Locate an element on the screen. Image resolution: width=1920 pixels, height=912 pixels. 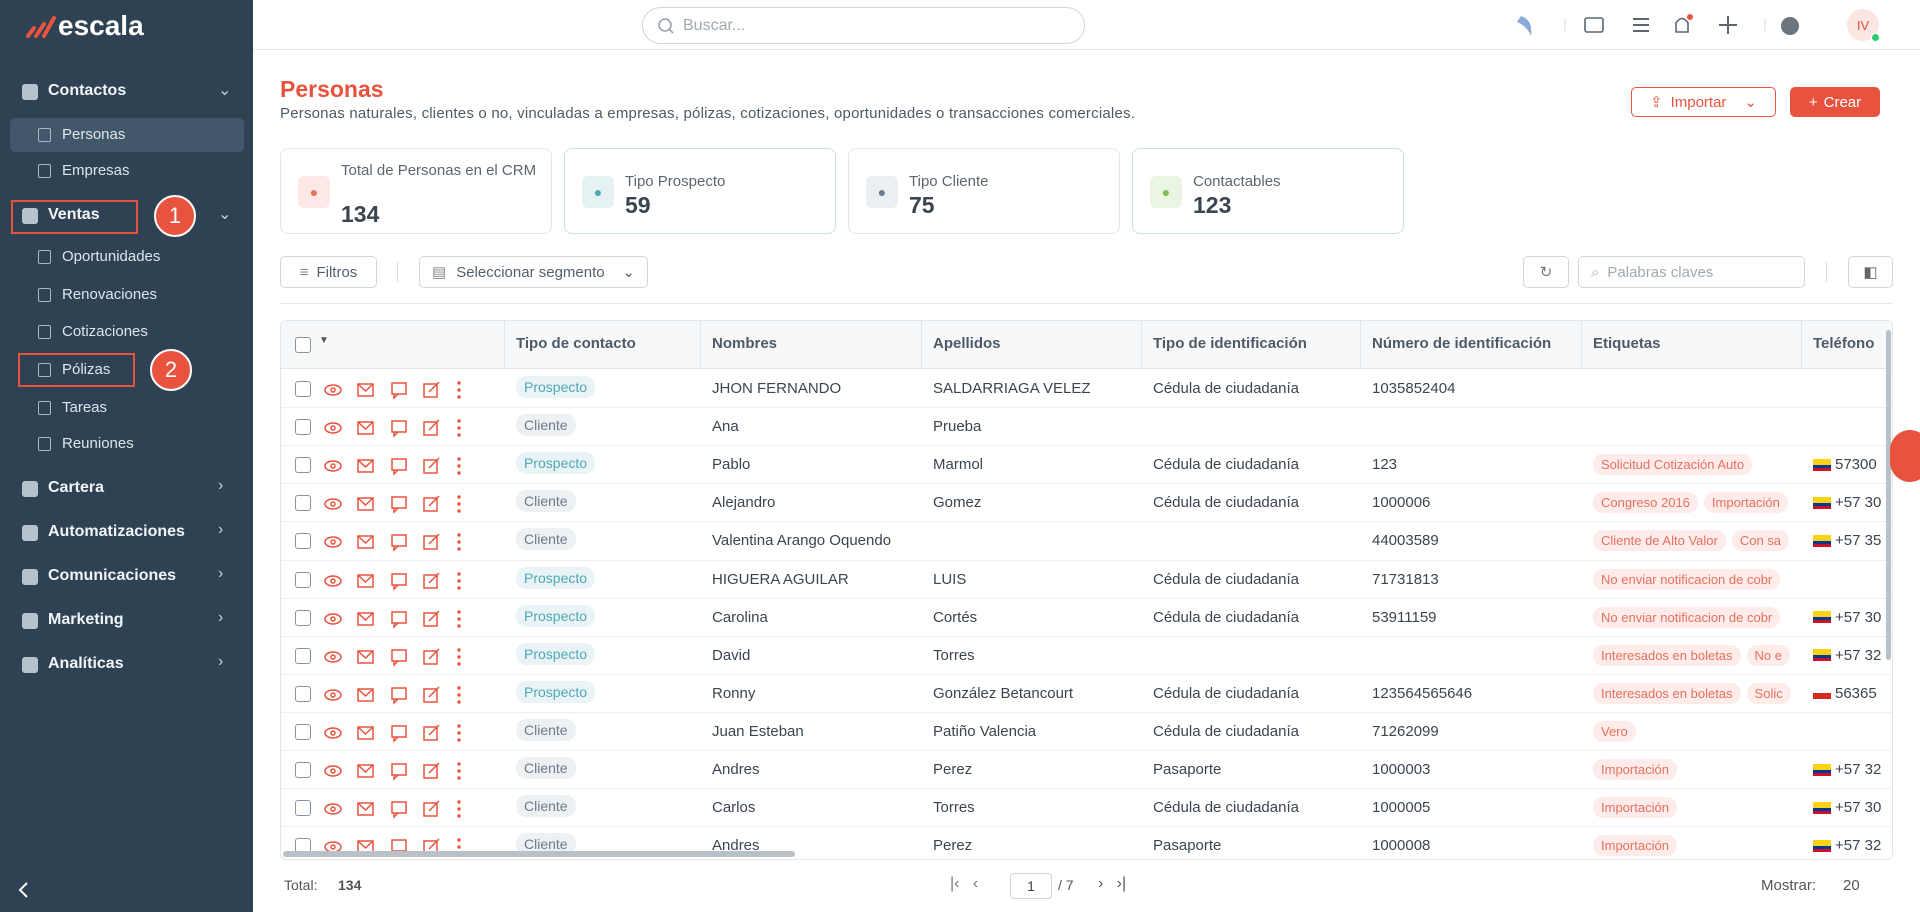
status-dot is located at coordinates (1875, 37).